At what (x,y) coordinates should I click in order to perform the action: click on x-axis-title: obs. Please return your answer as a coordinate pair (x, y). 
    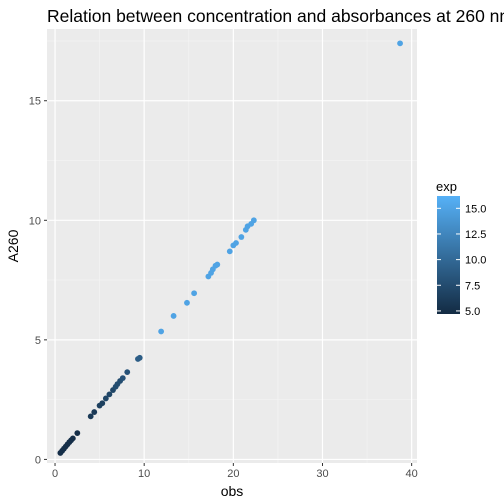
    Looking at the image, I should click on (232, 491).